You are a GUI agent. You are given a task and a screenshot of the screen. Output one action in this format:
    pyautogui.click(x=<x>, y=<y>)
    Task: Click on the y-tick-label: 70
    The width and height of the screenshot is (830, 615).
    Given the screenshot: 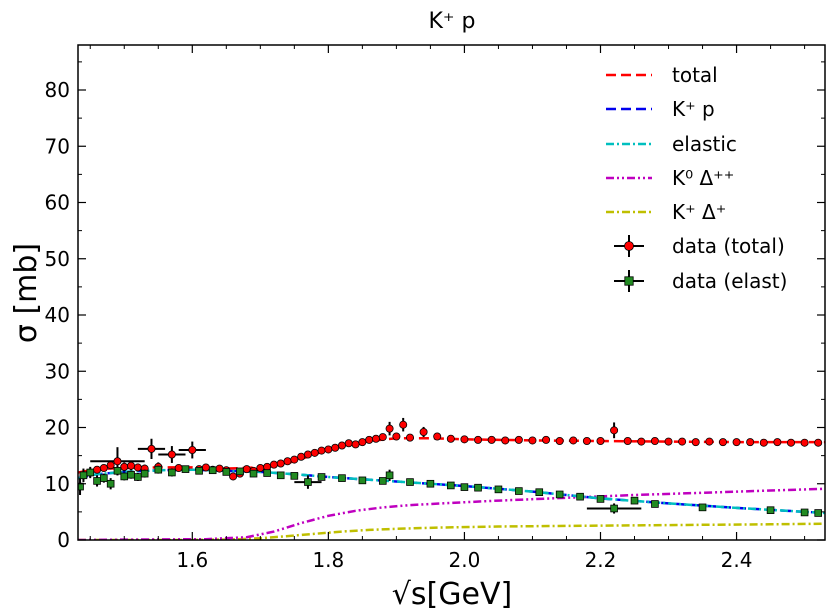 What is the action you would take?
    pyautogui.click(x=57, y=146)
    